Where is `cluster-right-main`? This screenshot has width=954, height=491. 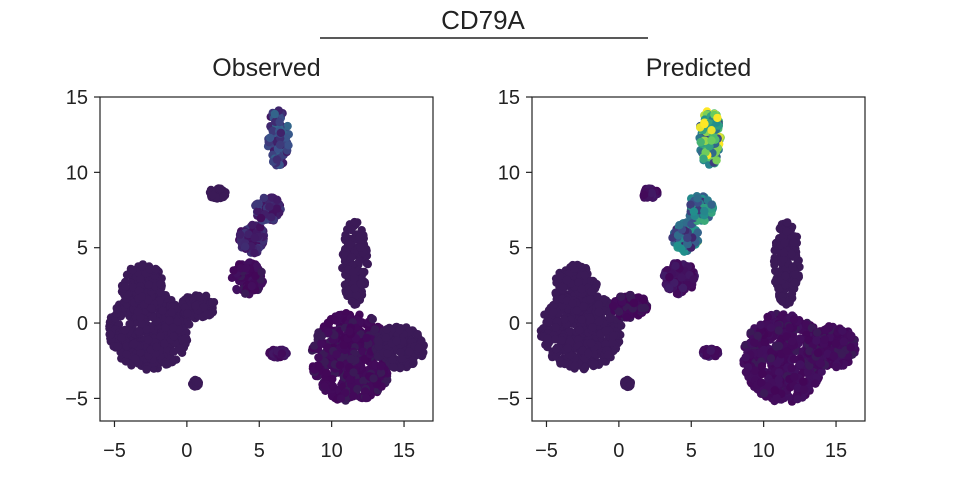
cluster-right-main is located at coordinates (783, 357).